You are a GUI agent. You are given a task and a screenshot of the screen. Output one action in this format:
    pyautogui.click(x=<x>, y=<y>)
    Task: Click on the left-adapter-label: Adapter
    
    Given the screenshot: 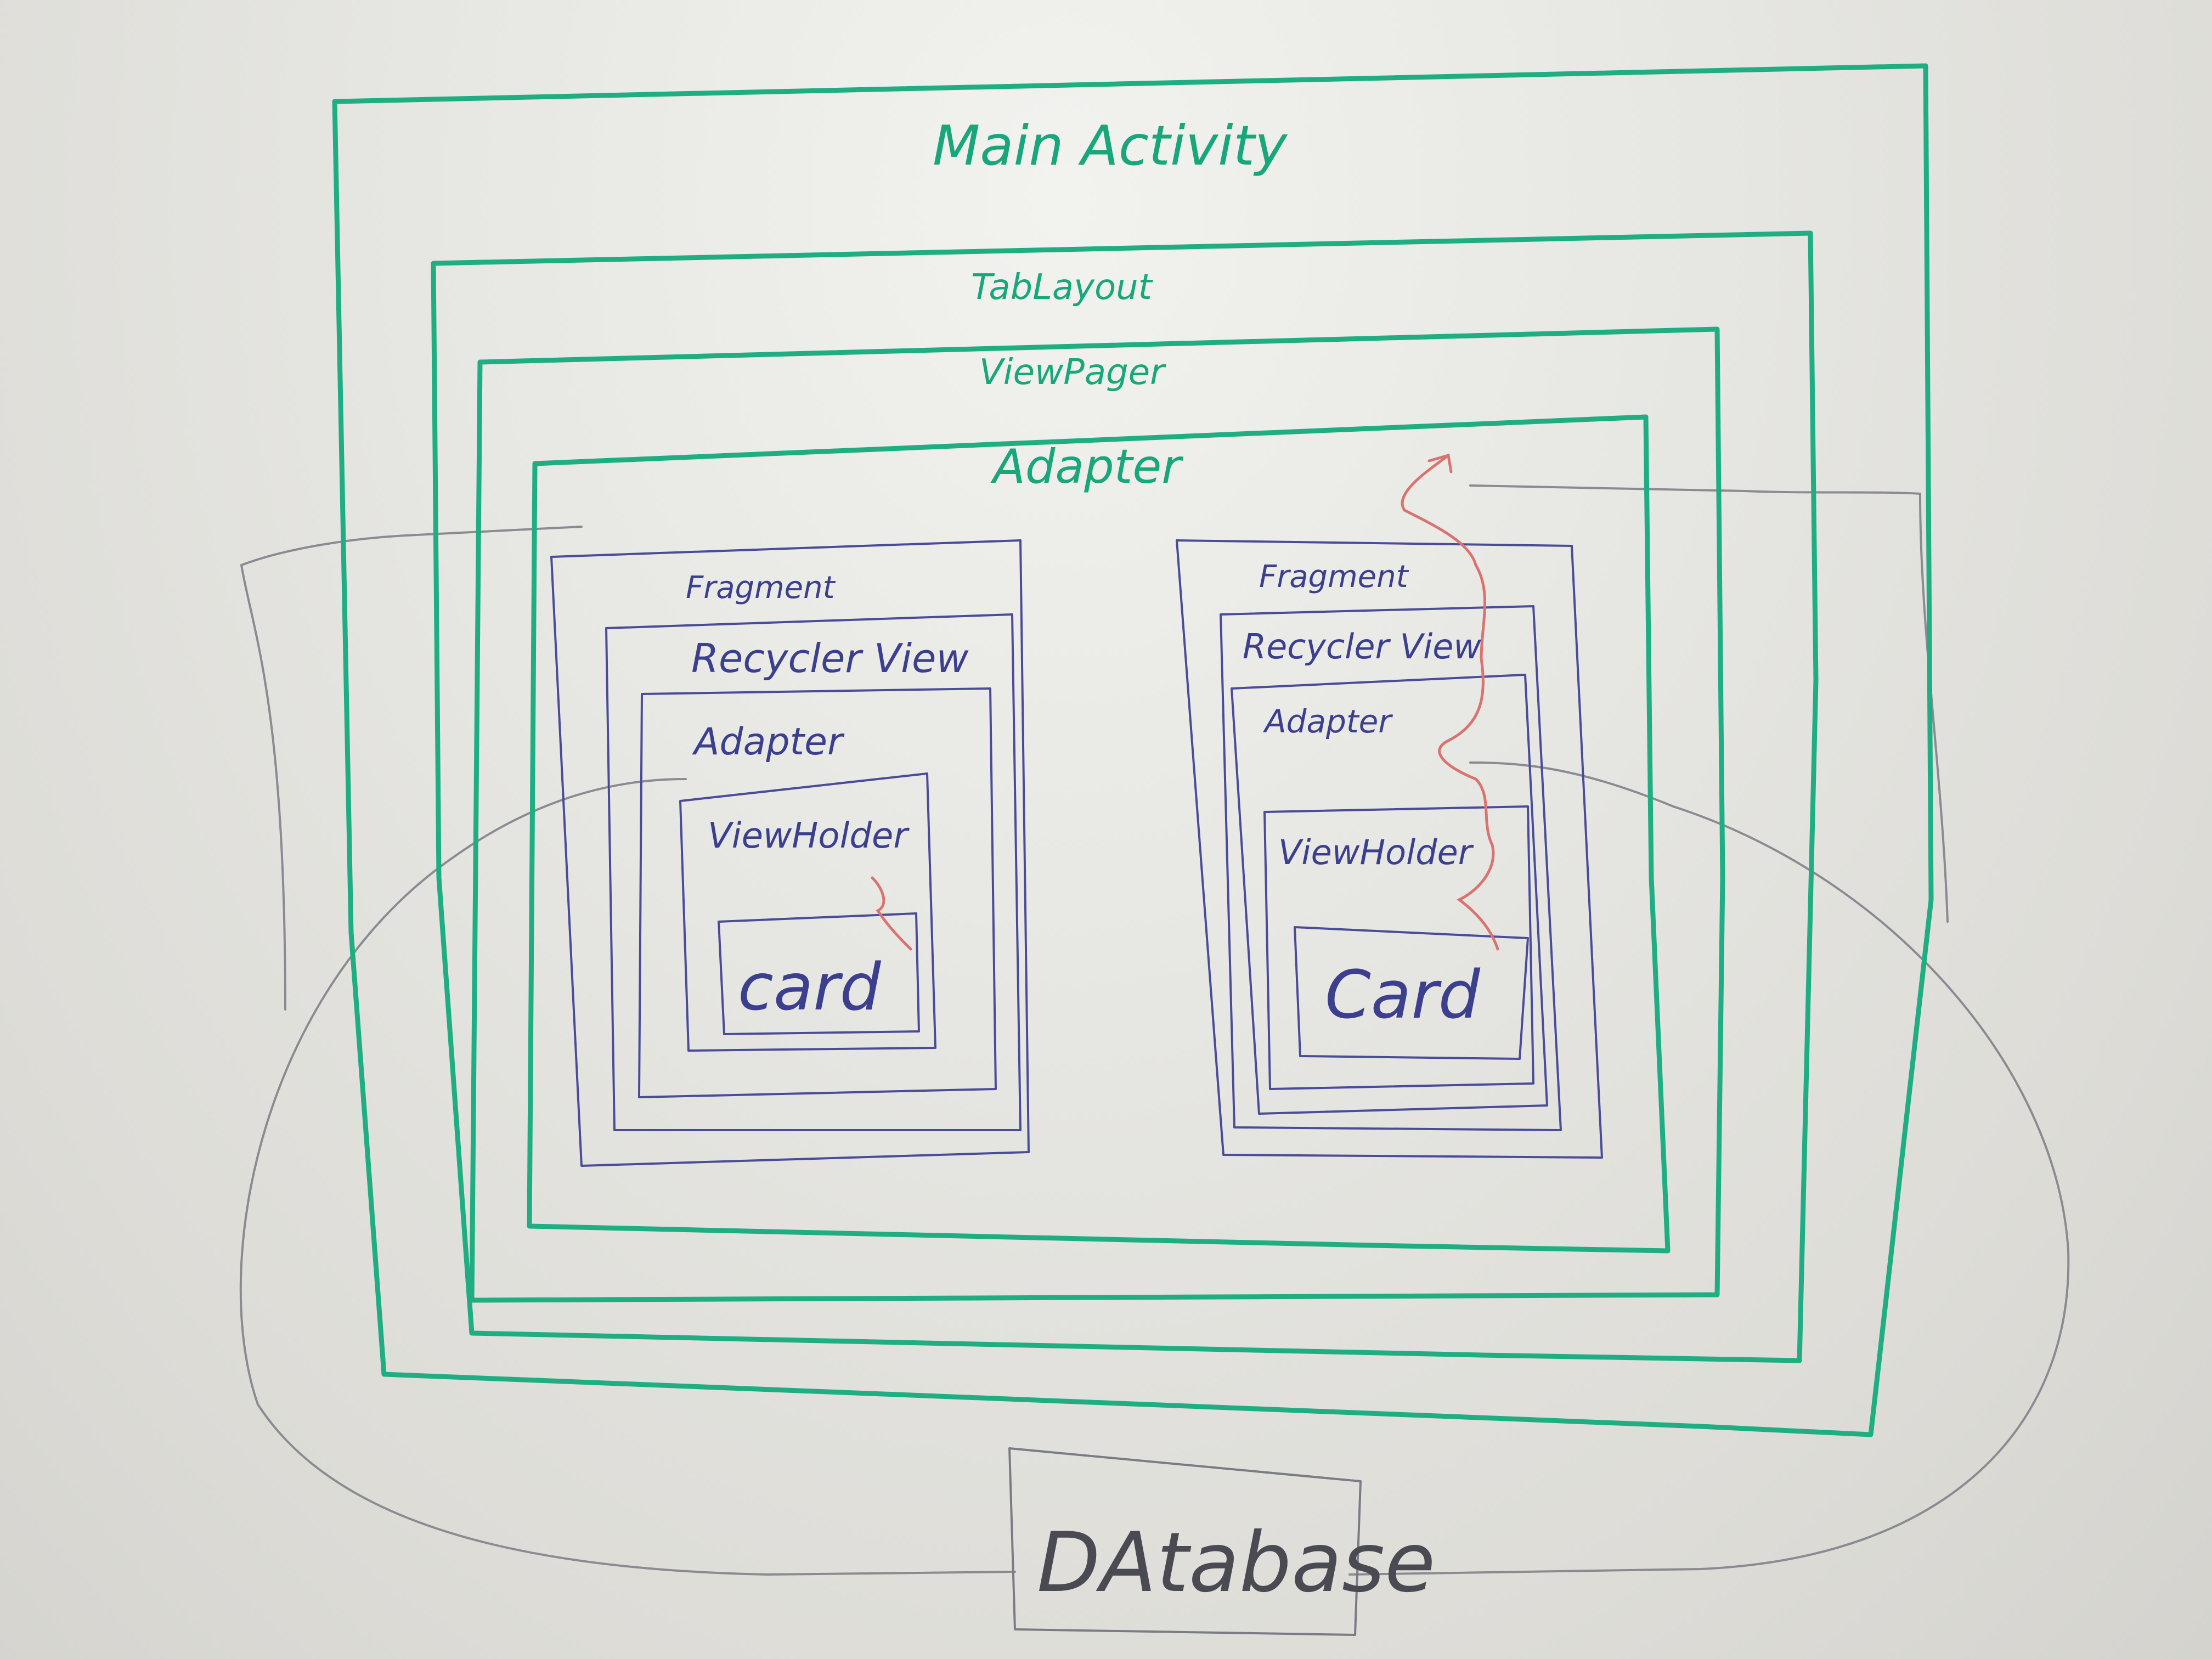 What is the action you would take?
    pyautogui.click(x=768, y=742)
    